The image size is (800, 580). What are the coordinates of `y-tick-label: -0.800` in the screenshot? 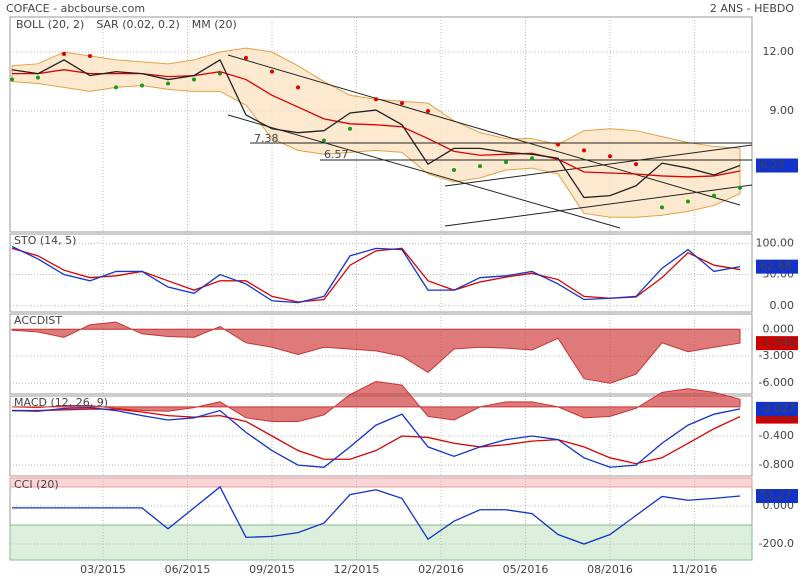 It's located at (776, 464).